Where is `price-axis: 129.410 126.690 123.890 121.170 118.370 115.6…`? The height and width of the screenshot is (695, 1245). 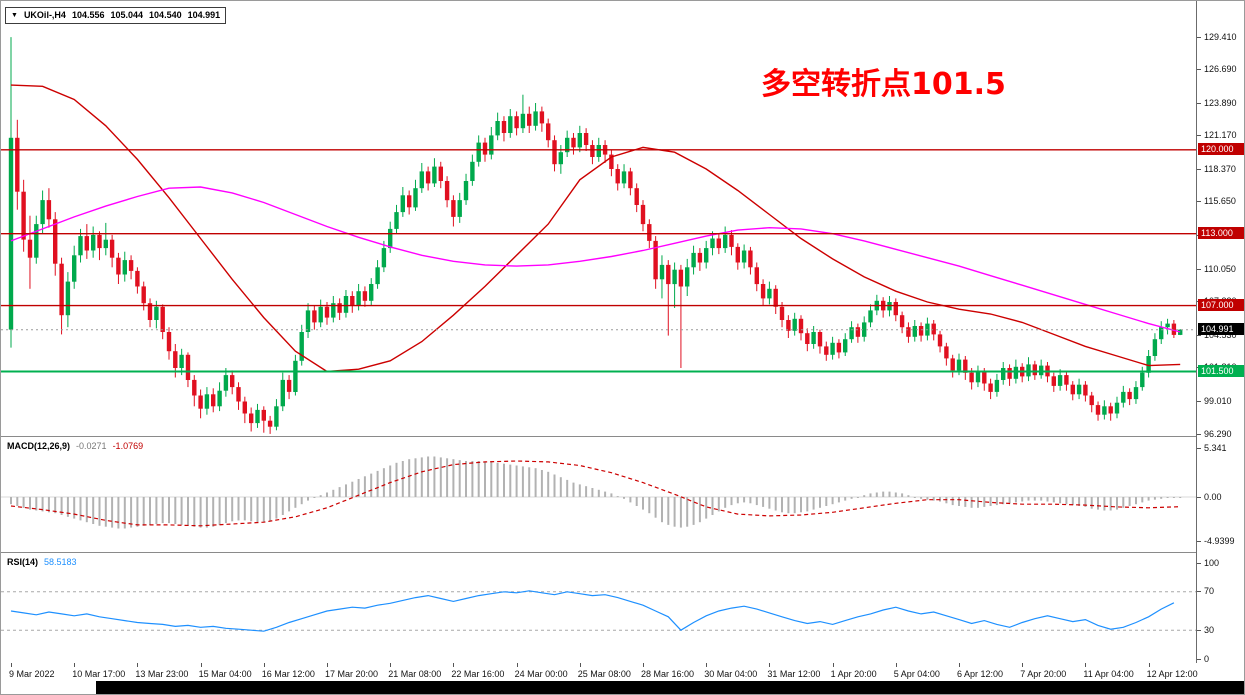 price-axis: 129.410 126.690 123.890 121.170 118.370 115.6… is located at coordinates (1220, 332).